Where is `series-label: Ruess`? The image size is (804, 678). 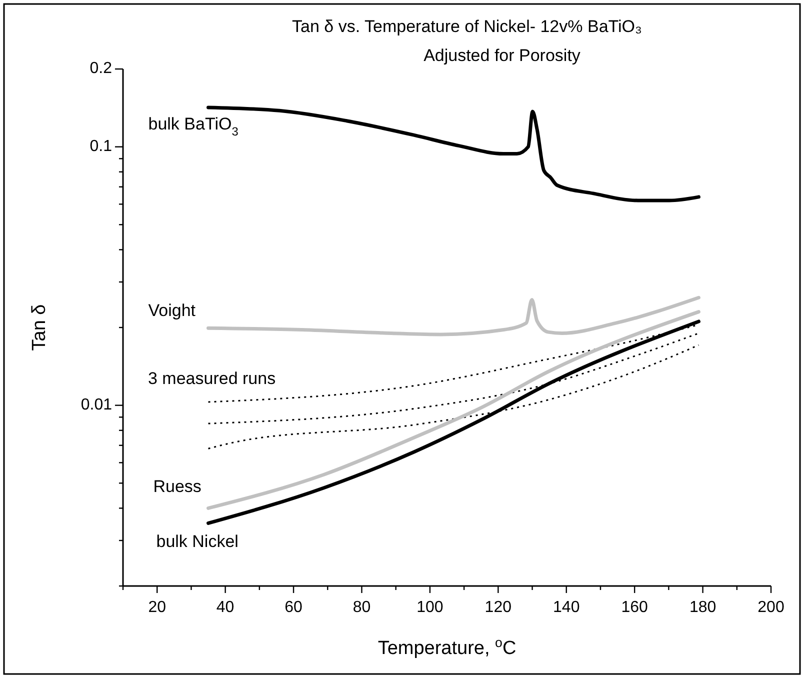 series-label: Ruess is located at coordinates (177, 487).